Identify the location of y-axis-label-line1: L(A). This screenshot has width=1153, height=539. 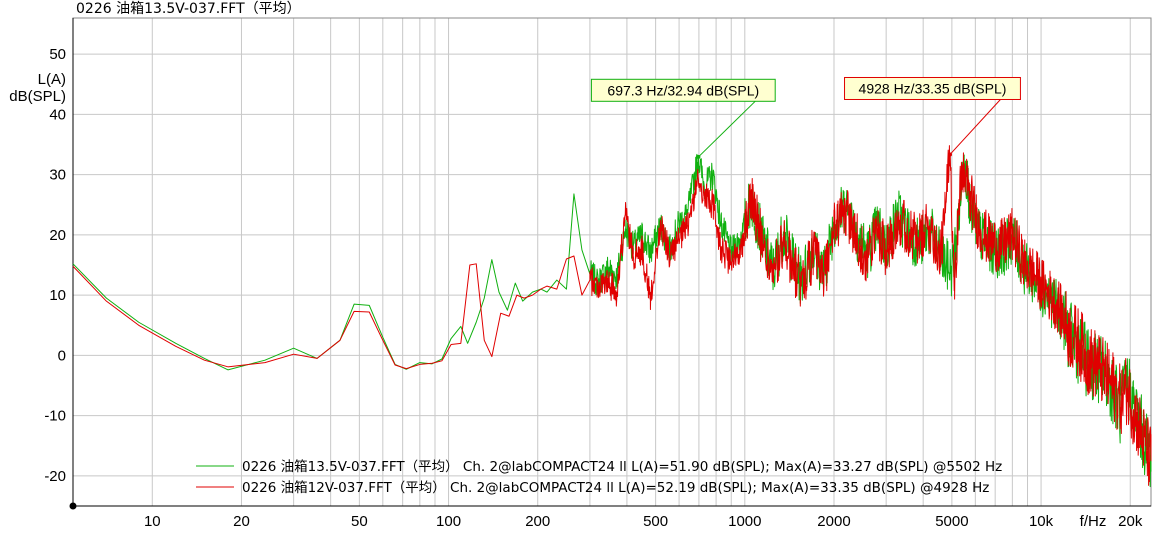
(52, 79).